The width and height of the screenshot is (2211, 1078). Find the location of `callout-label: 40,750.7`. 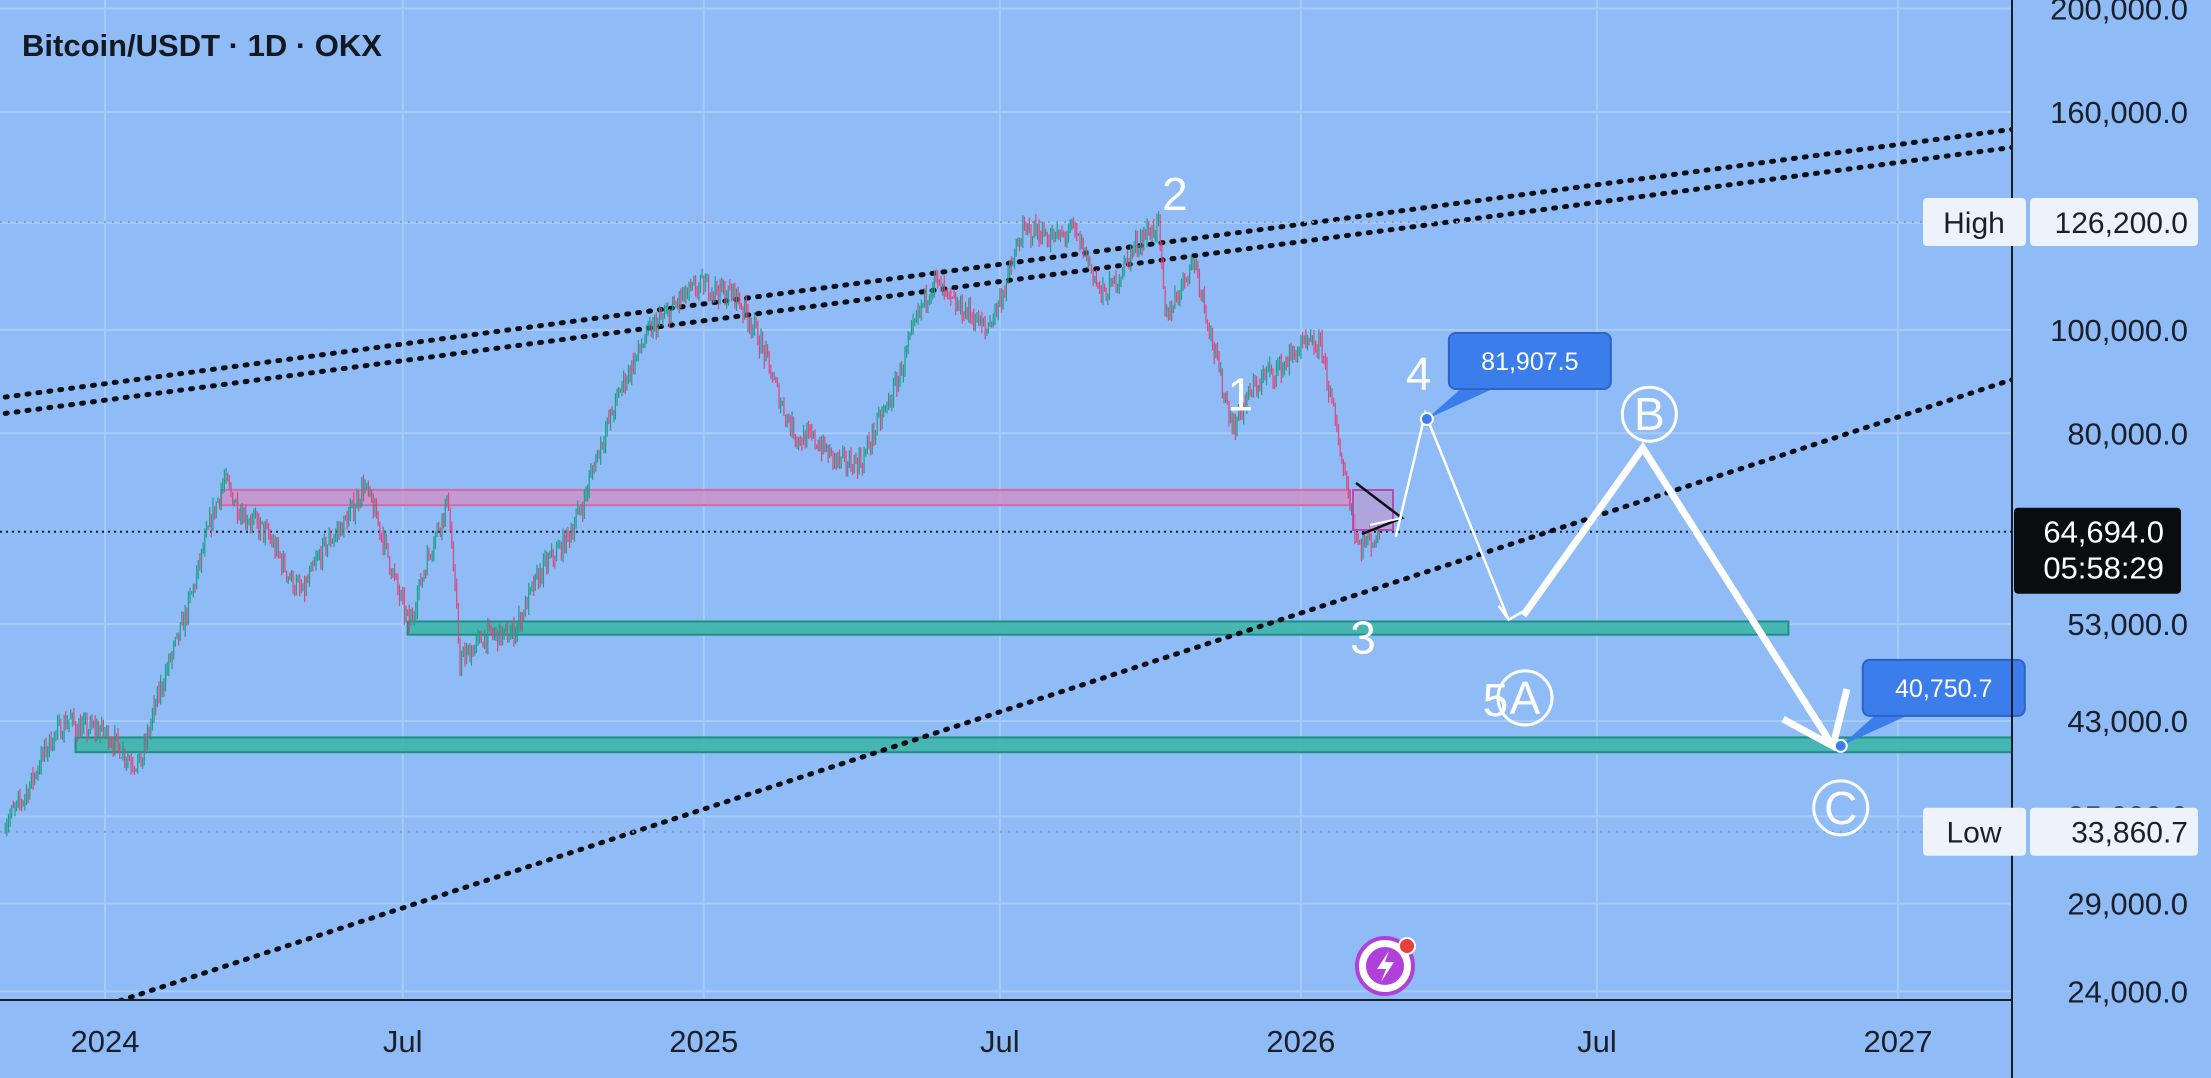

callout-label: 40,750.7 is located at coordinates (1943, 689).